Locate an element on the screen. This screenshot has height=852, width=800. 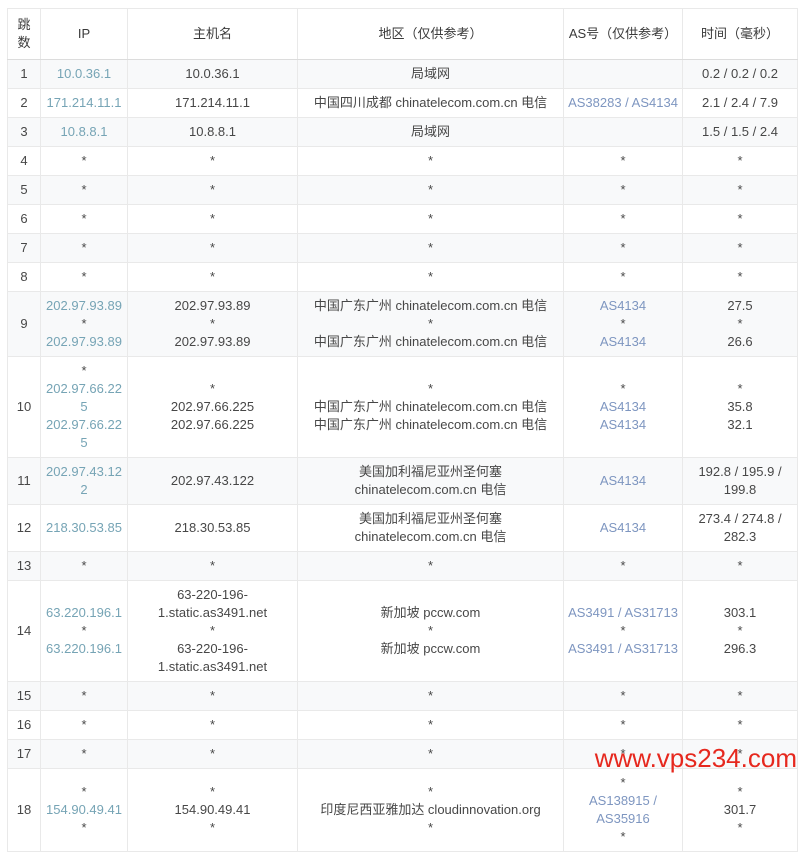
ip-link: 10.0.36.1 is located at coordinates (84, 73).